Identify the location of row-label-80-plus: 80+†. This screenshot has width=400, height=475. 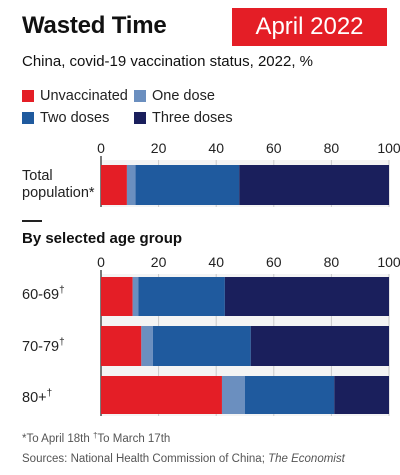
(37, 397).